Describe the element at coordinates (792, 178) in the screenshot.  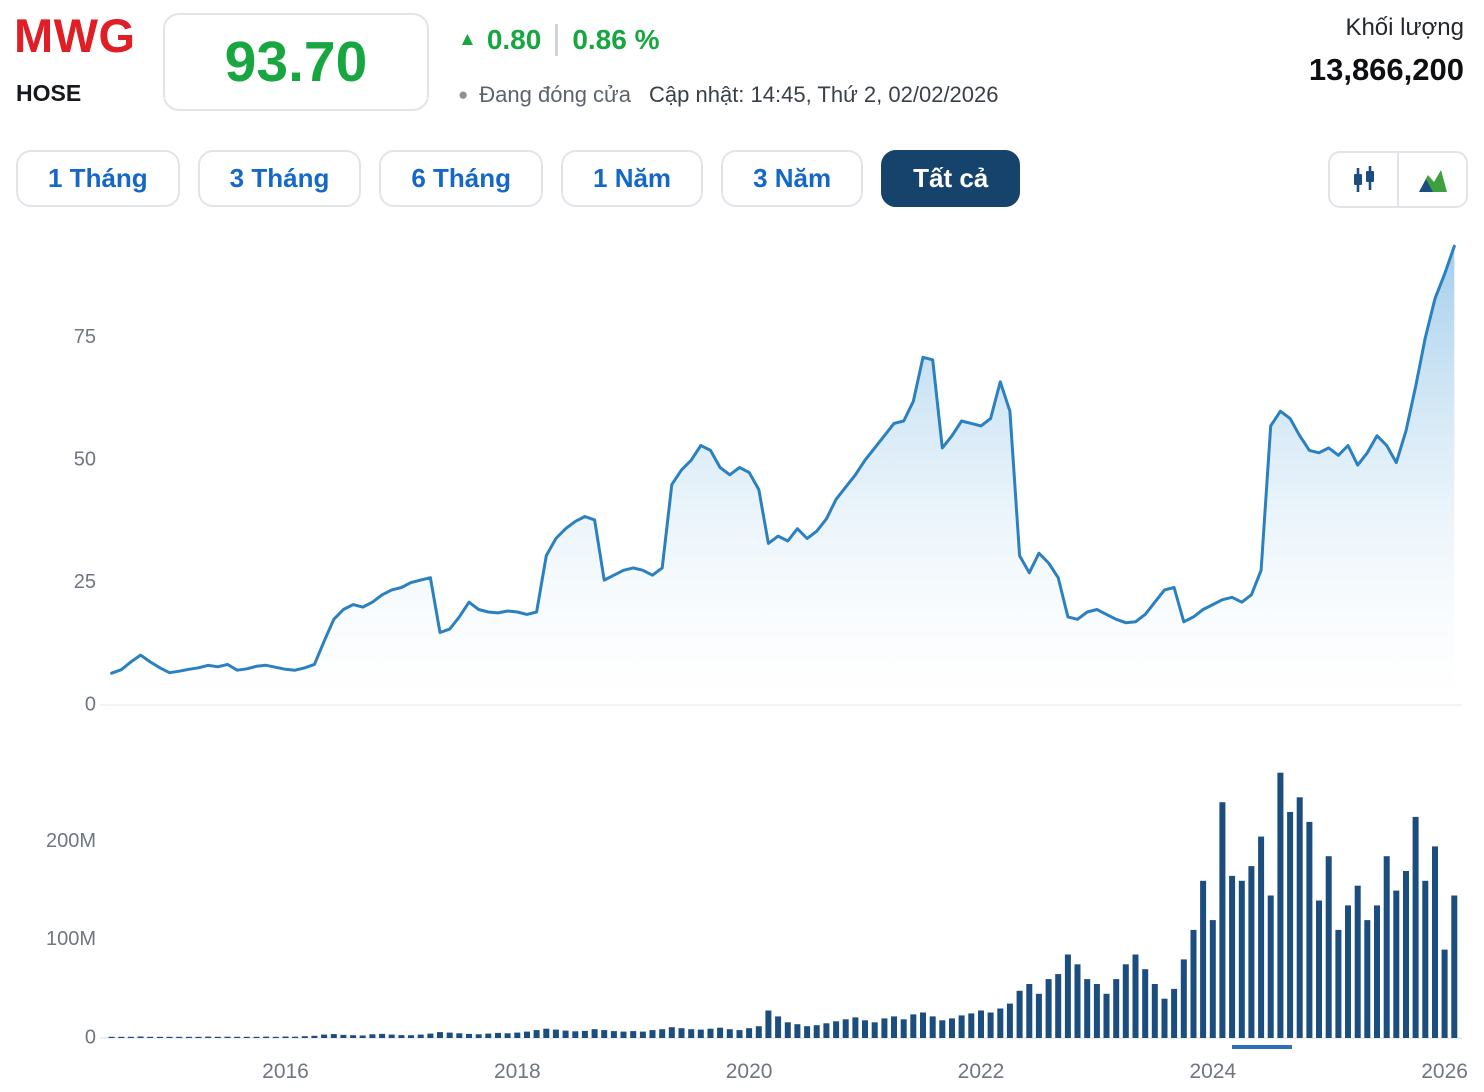
I see `range-button-3y: 3 Năm` at that location.